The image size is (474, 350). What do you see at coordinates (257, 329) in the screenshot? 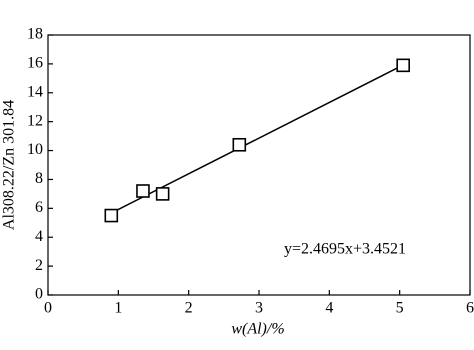
I see `x-axis-label: w(Al)/%` at bounding box center [257, 329].